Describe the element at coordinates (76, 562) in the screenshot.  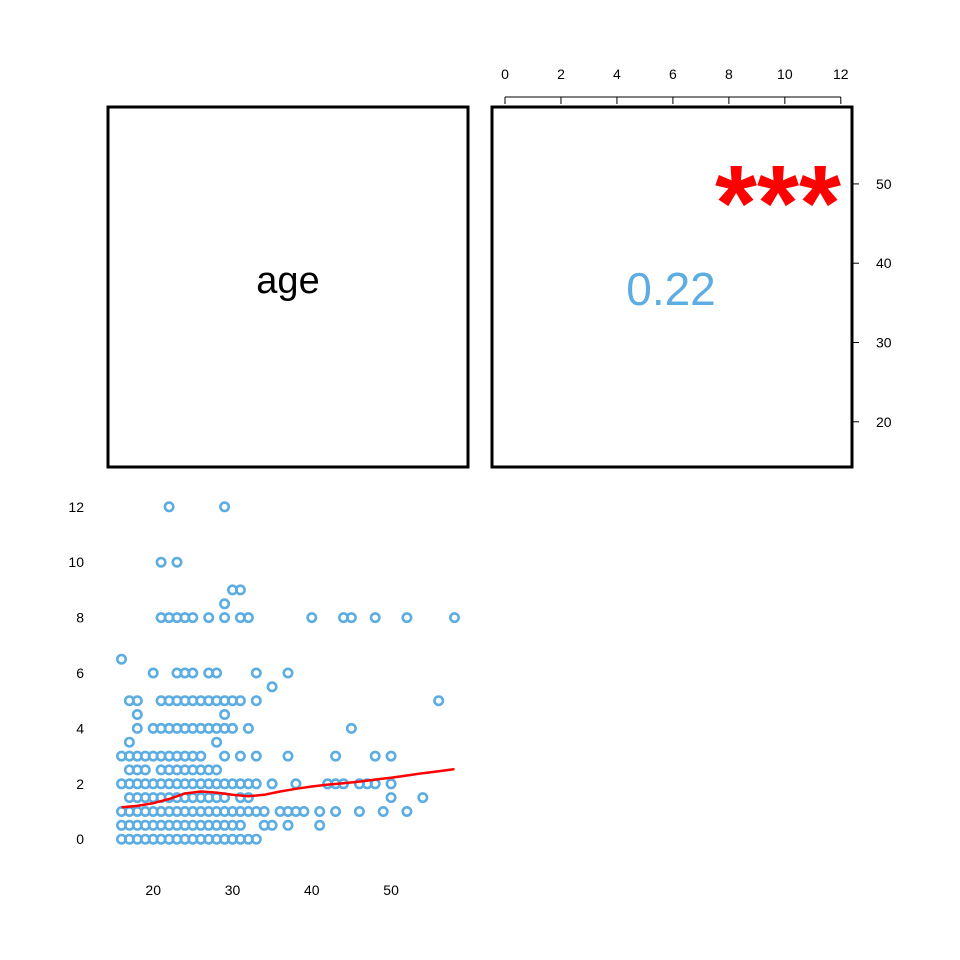
I see `y-tick-label: 10` at that location.